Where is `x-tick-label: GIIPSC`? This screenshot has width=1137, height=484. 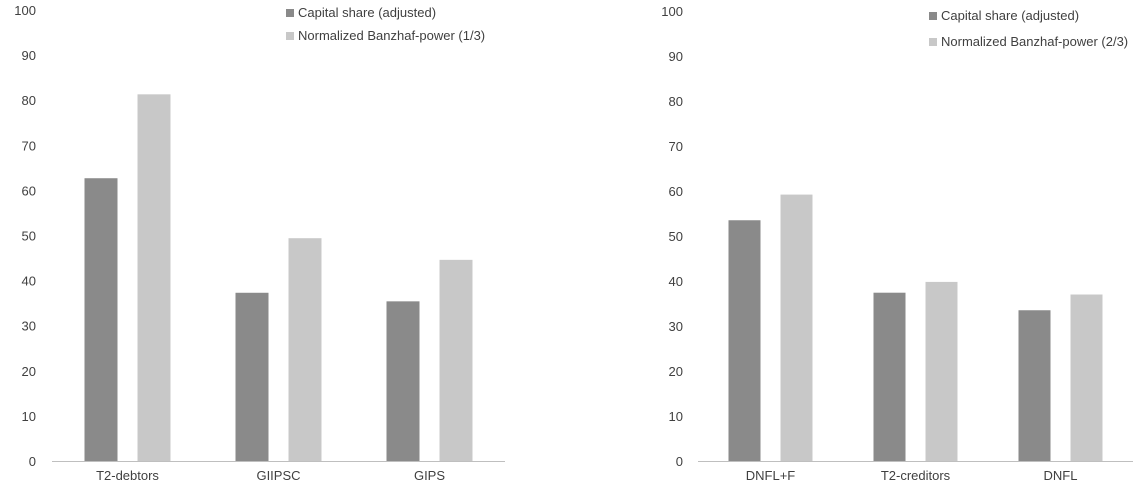 x-tick-label: GIIPSC is located at coordinates (278, 475).